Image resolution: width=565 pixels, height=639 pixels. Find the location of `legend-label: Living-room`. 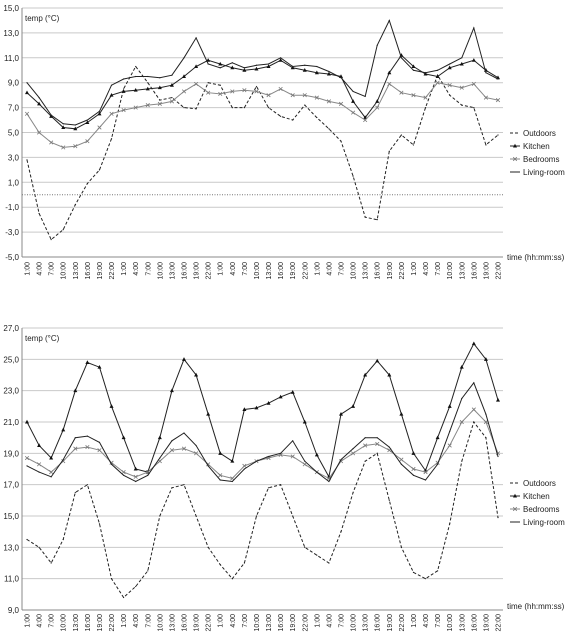

legend-label: Living-room is located at coordinates (544, 522).